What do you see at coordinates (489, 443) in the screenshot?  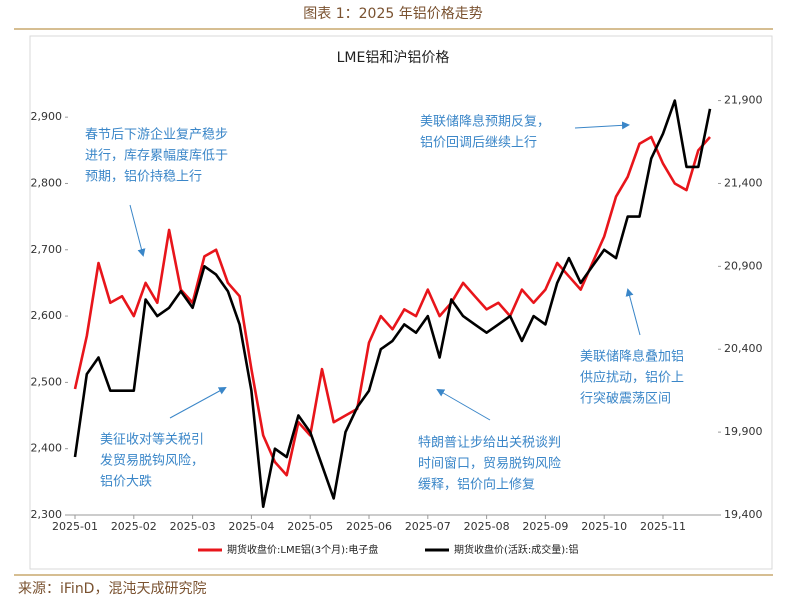 I see `annotation: 特朗普让步给出关税谈判` at bounding box center [489, 443].